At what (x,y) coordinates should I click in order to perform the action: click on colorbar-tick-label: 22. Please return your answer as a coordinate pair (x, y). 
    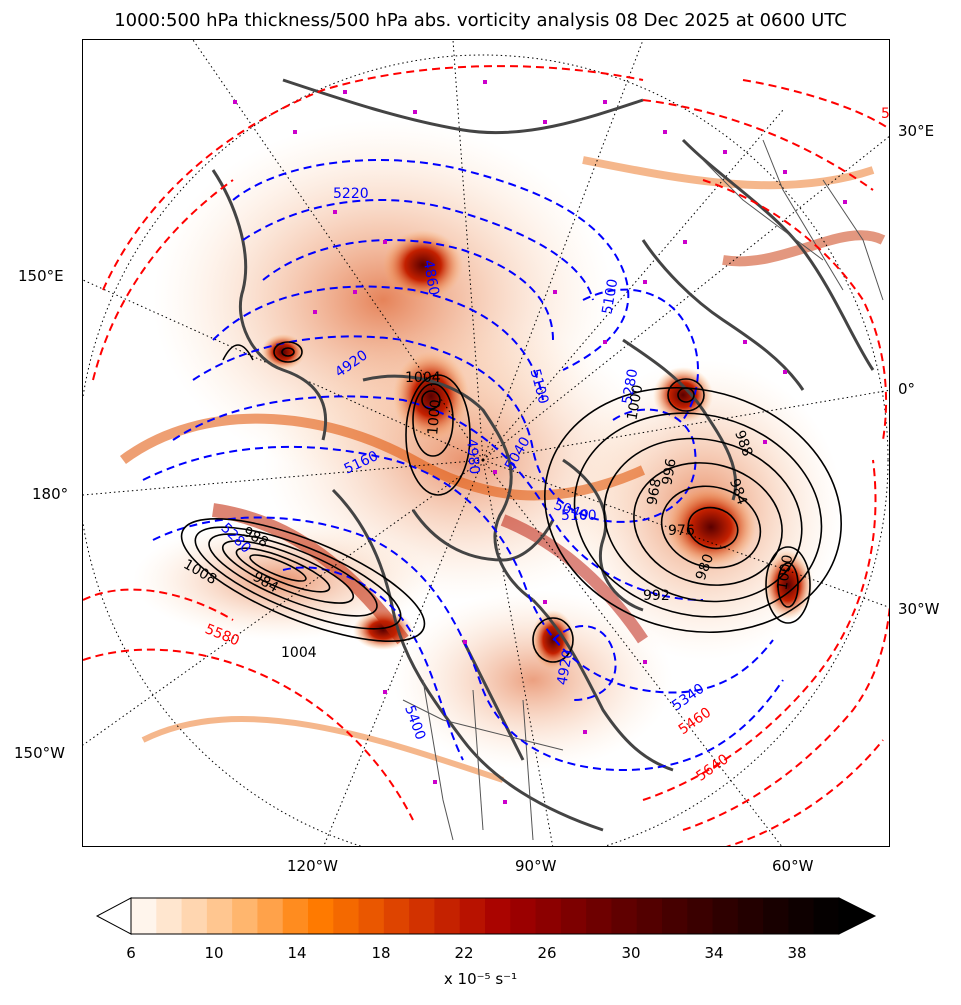
    Looking at the image, I should click on (464, 953).